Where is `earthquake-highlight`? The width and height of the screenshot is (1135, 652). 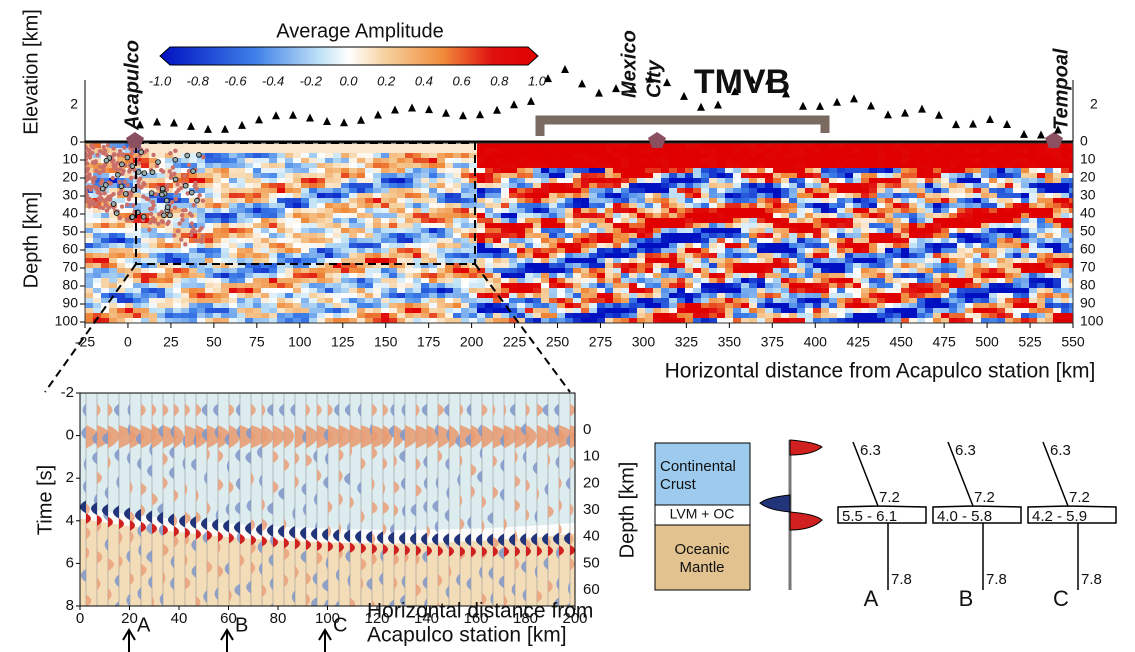 earthquake-highlight is located at coordinates (118, 175).